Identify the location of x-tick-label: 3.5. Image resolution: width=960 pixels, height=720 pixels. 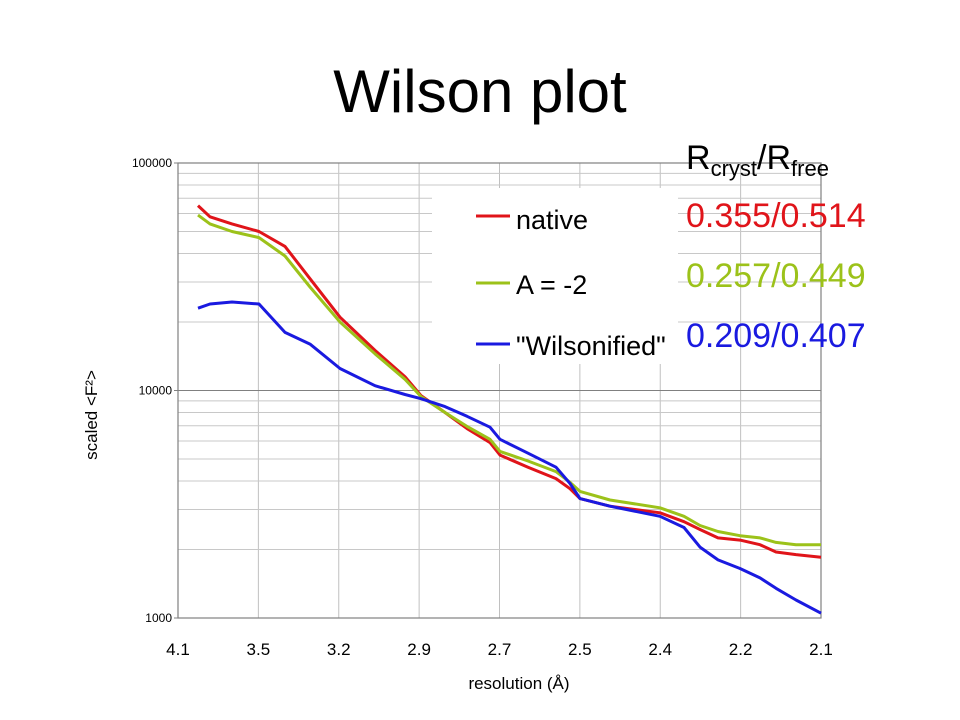
(259, 649).